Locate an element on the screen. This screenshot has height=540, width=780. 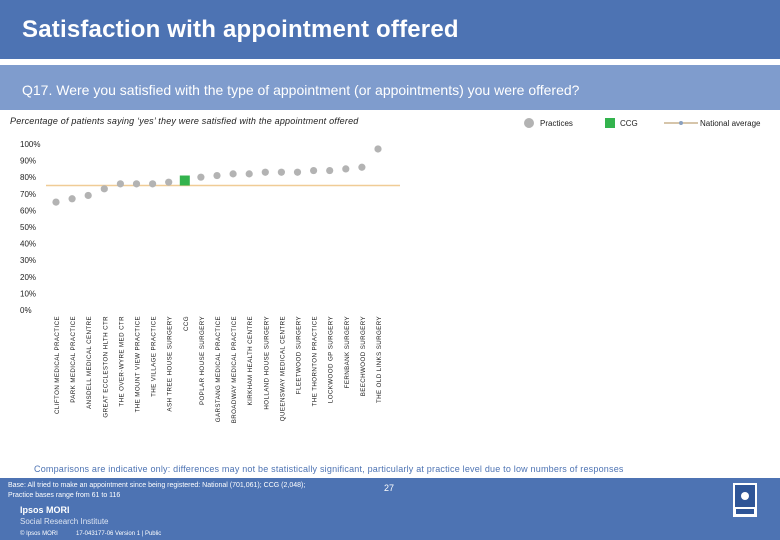
copyright: © Ipsos MORI is located at coordinates (39, 534).